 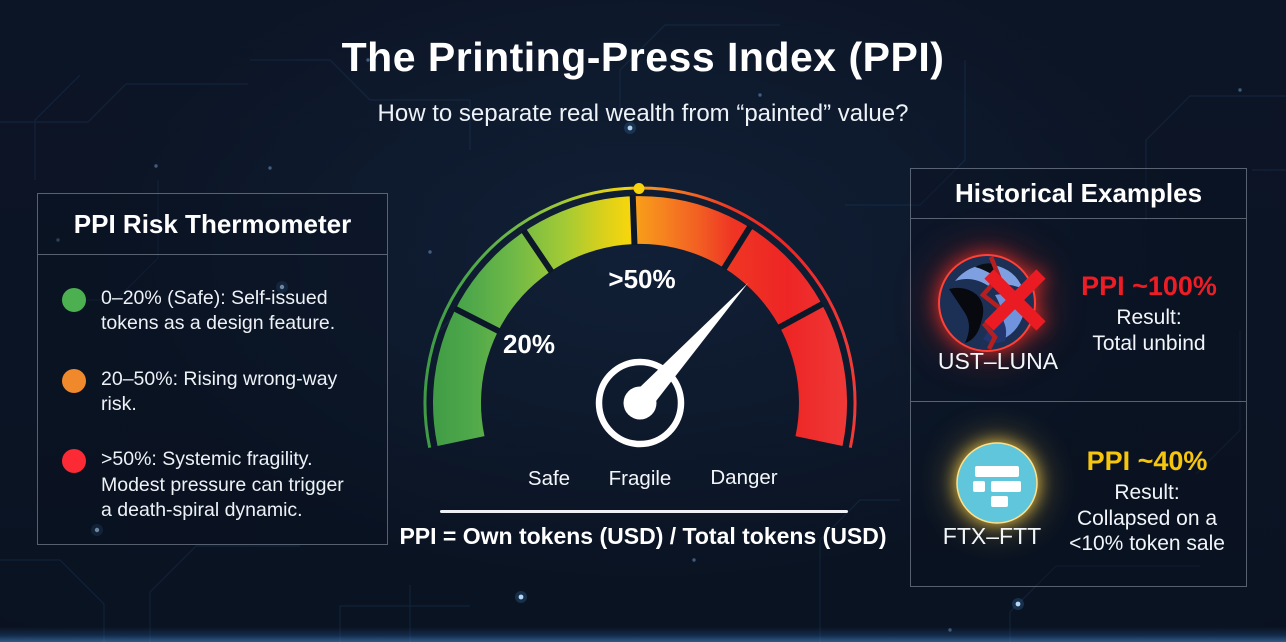 I want to click on gauge-tick-high: >50%, so click(x=642, y=279).